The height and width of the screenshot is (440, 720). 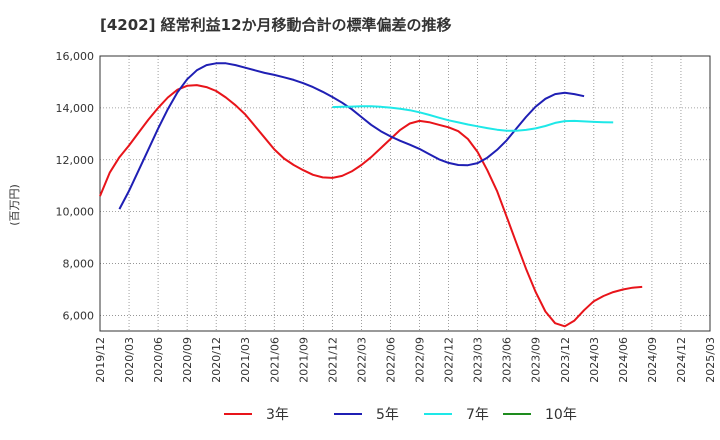 What do you see at coordinates (623, 360) in the screenshot?
I see `x-tick-label: 2024/06` at bounding box center [623, 360].